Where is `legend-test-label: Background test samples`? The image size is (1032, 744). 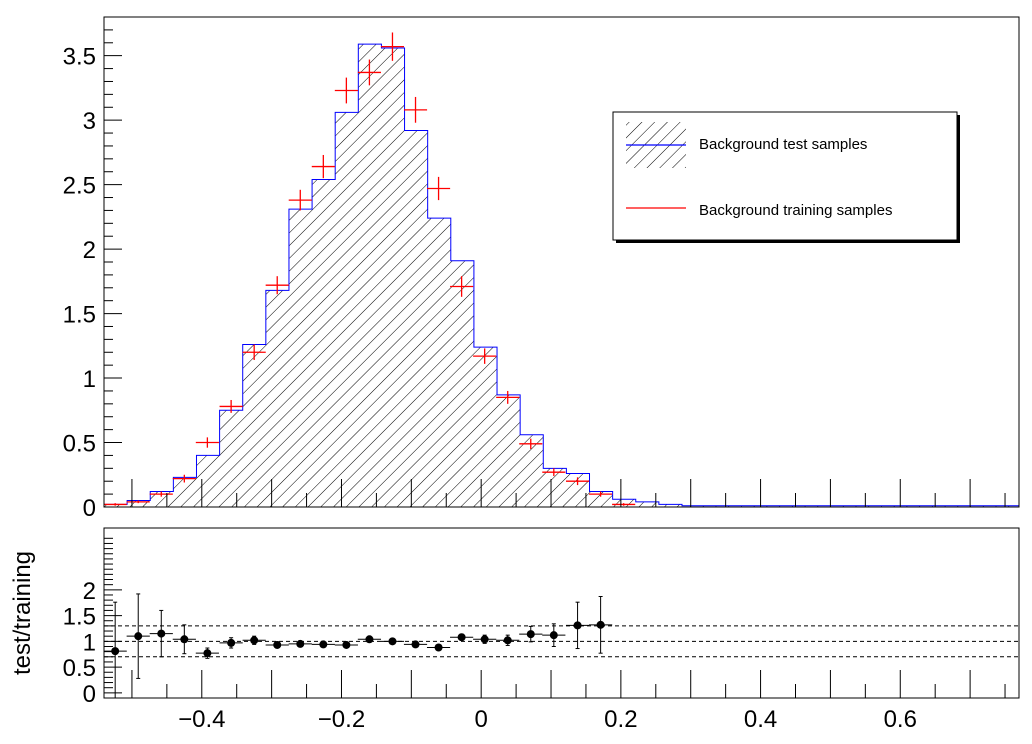
legend-test-label: Background test samples is located at coordinates (783, 144).